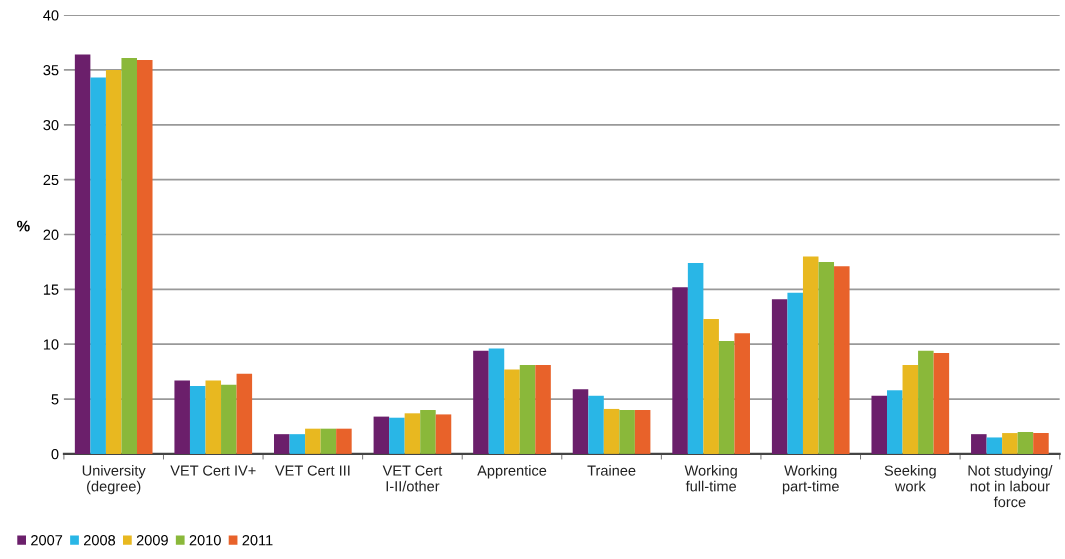  What do you see at coordinates (55, 399) in the screenshot?
I see `y-tick-label: 5` at bounding box center [55, 399].